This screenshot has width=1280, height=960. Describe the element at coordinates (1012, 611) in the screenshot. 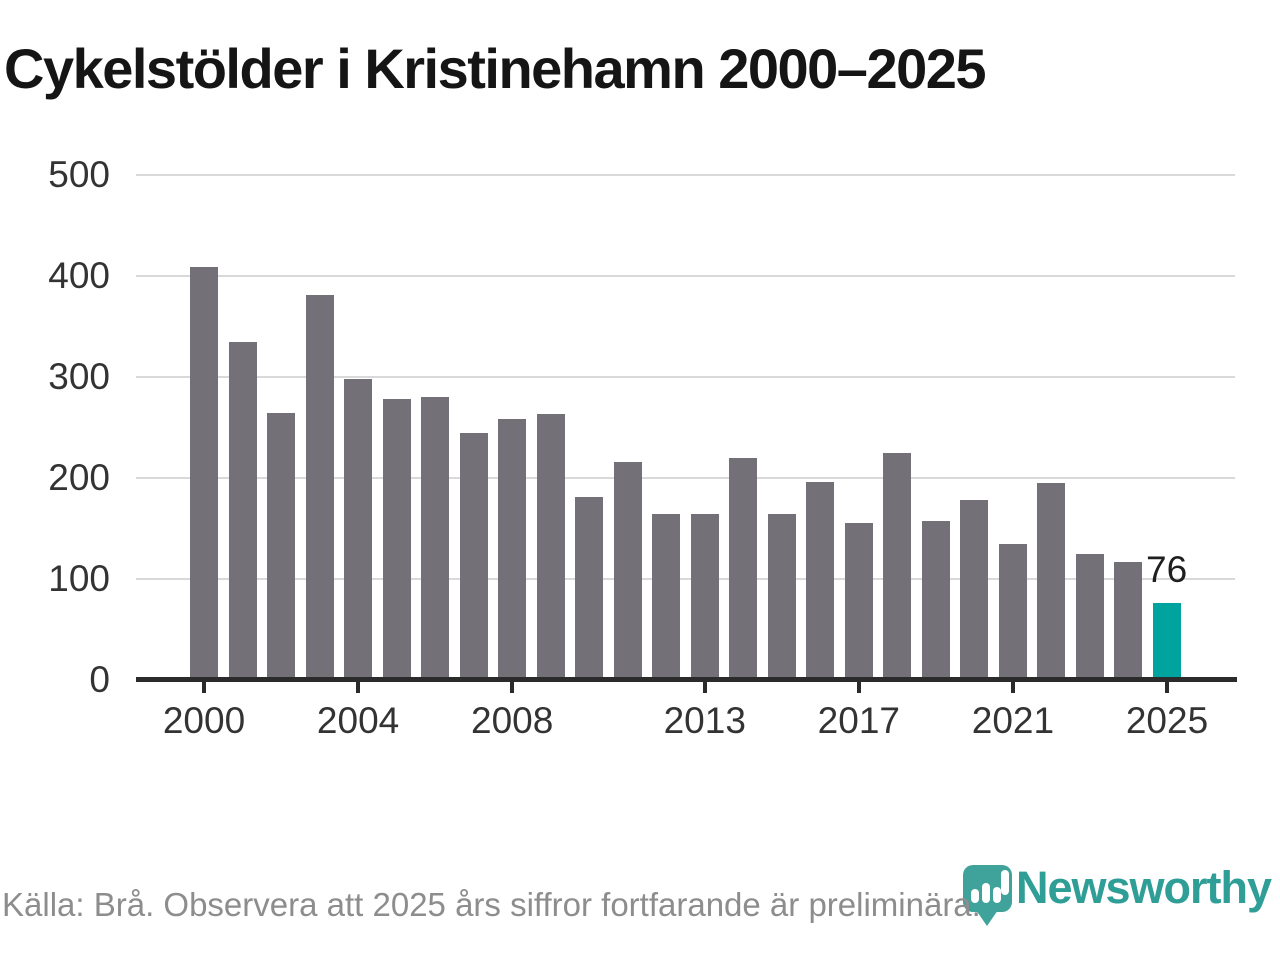

I see `bar-2021` at that location.